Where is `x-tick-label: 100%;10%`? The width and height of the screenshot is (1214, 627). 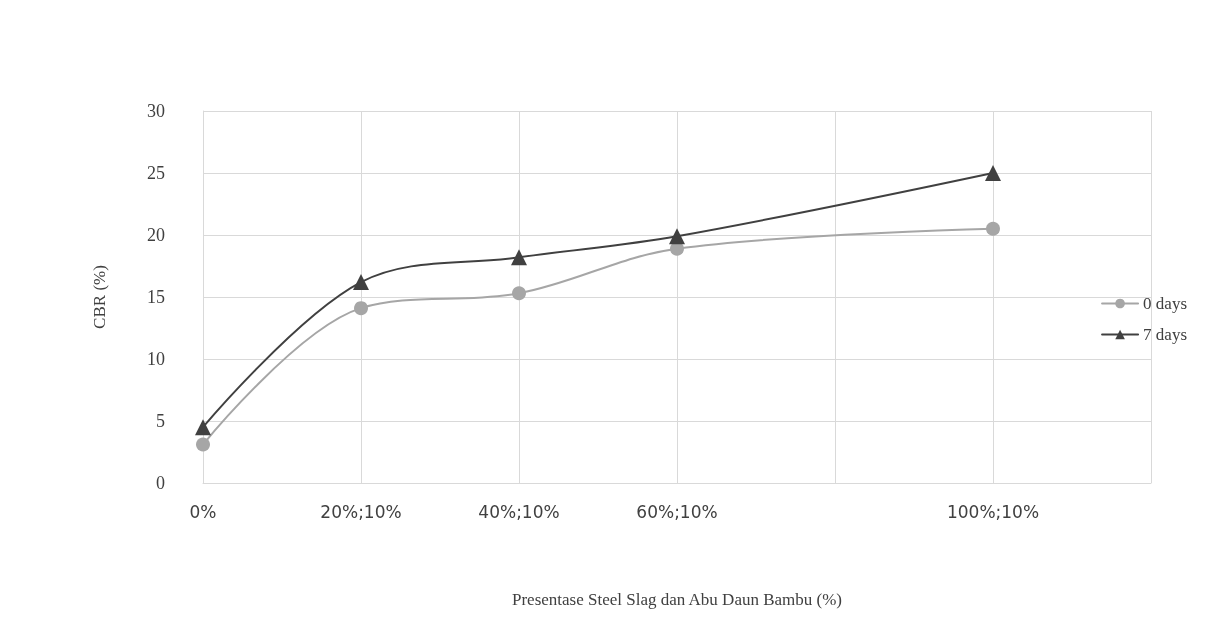
x-tick-label: 100%;10% is located at coordinates (993, 511).